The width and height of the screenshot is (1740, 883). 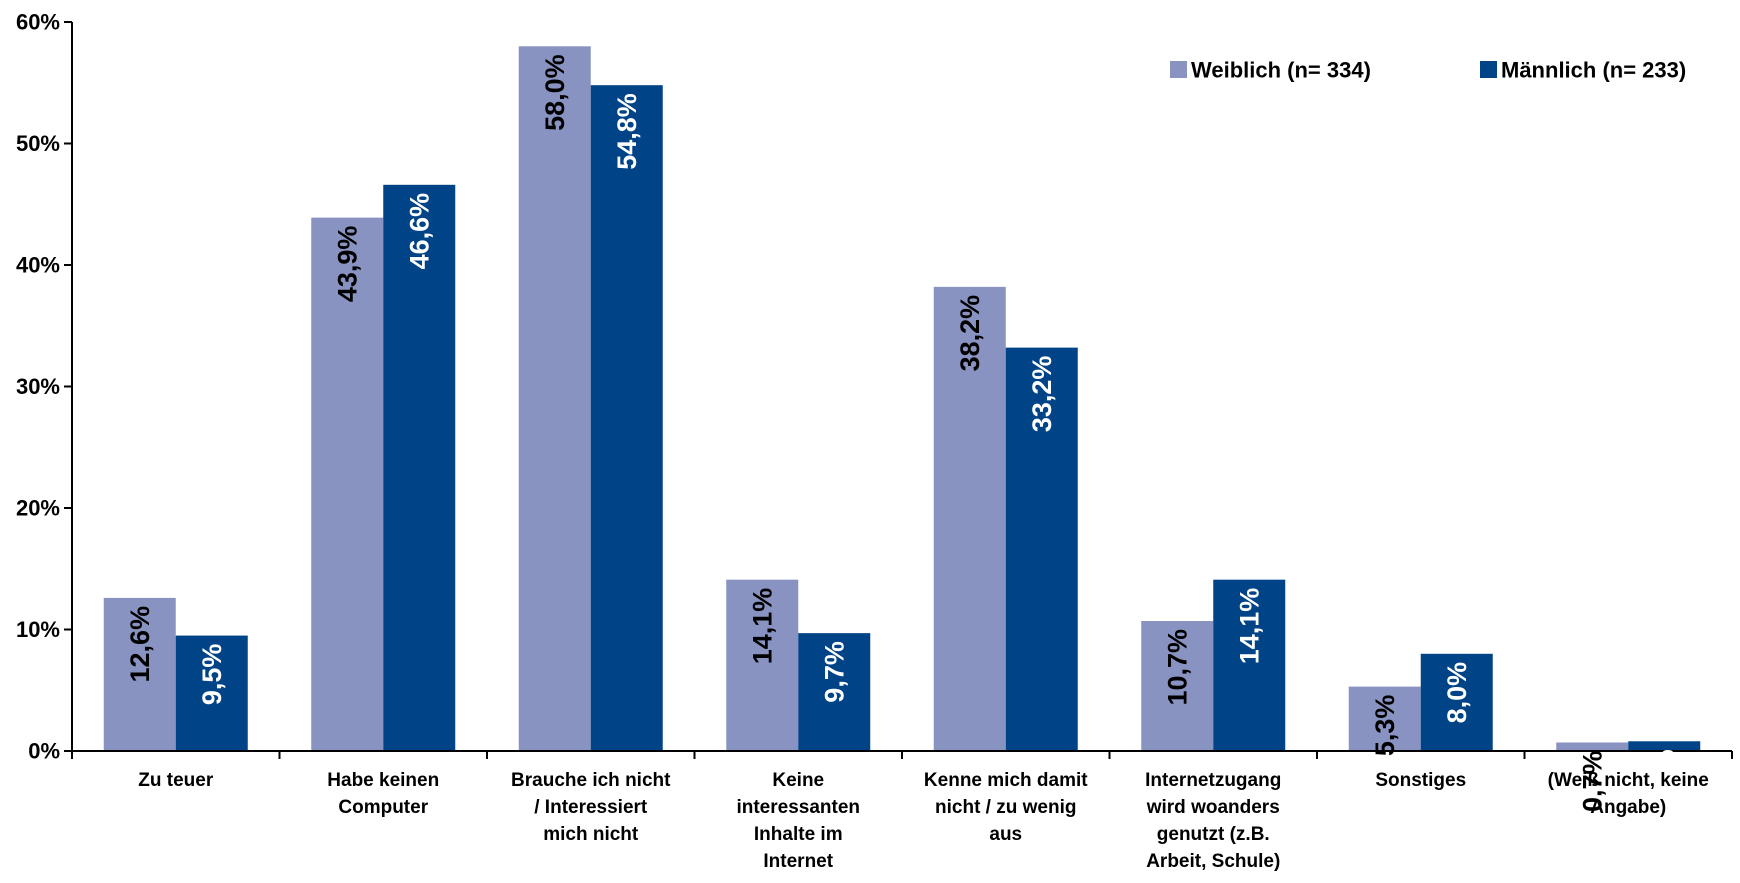 I want to click on category-label-line: Zu teuer, so click(x=176, y=780).